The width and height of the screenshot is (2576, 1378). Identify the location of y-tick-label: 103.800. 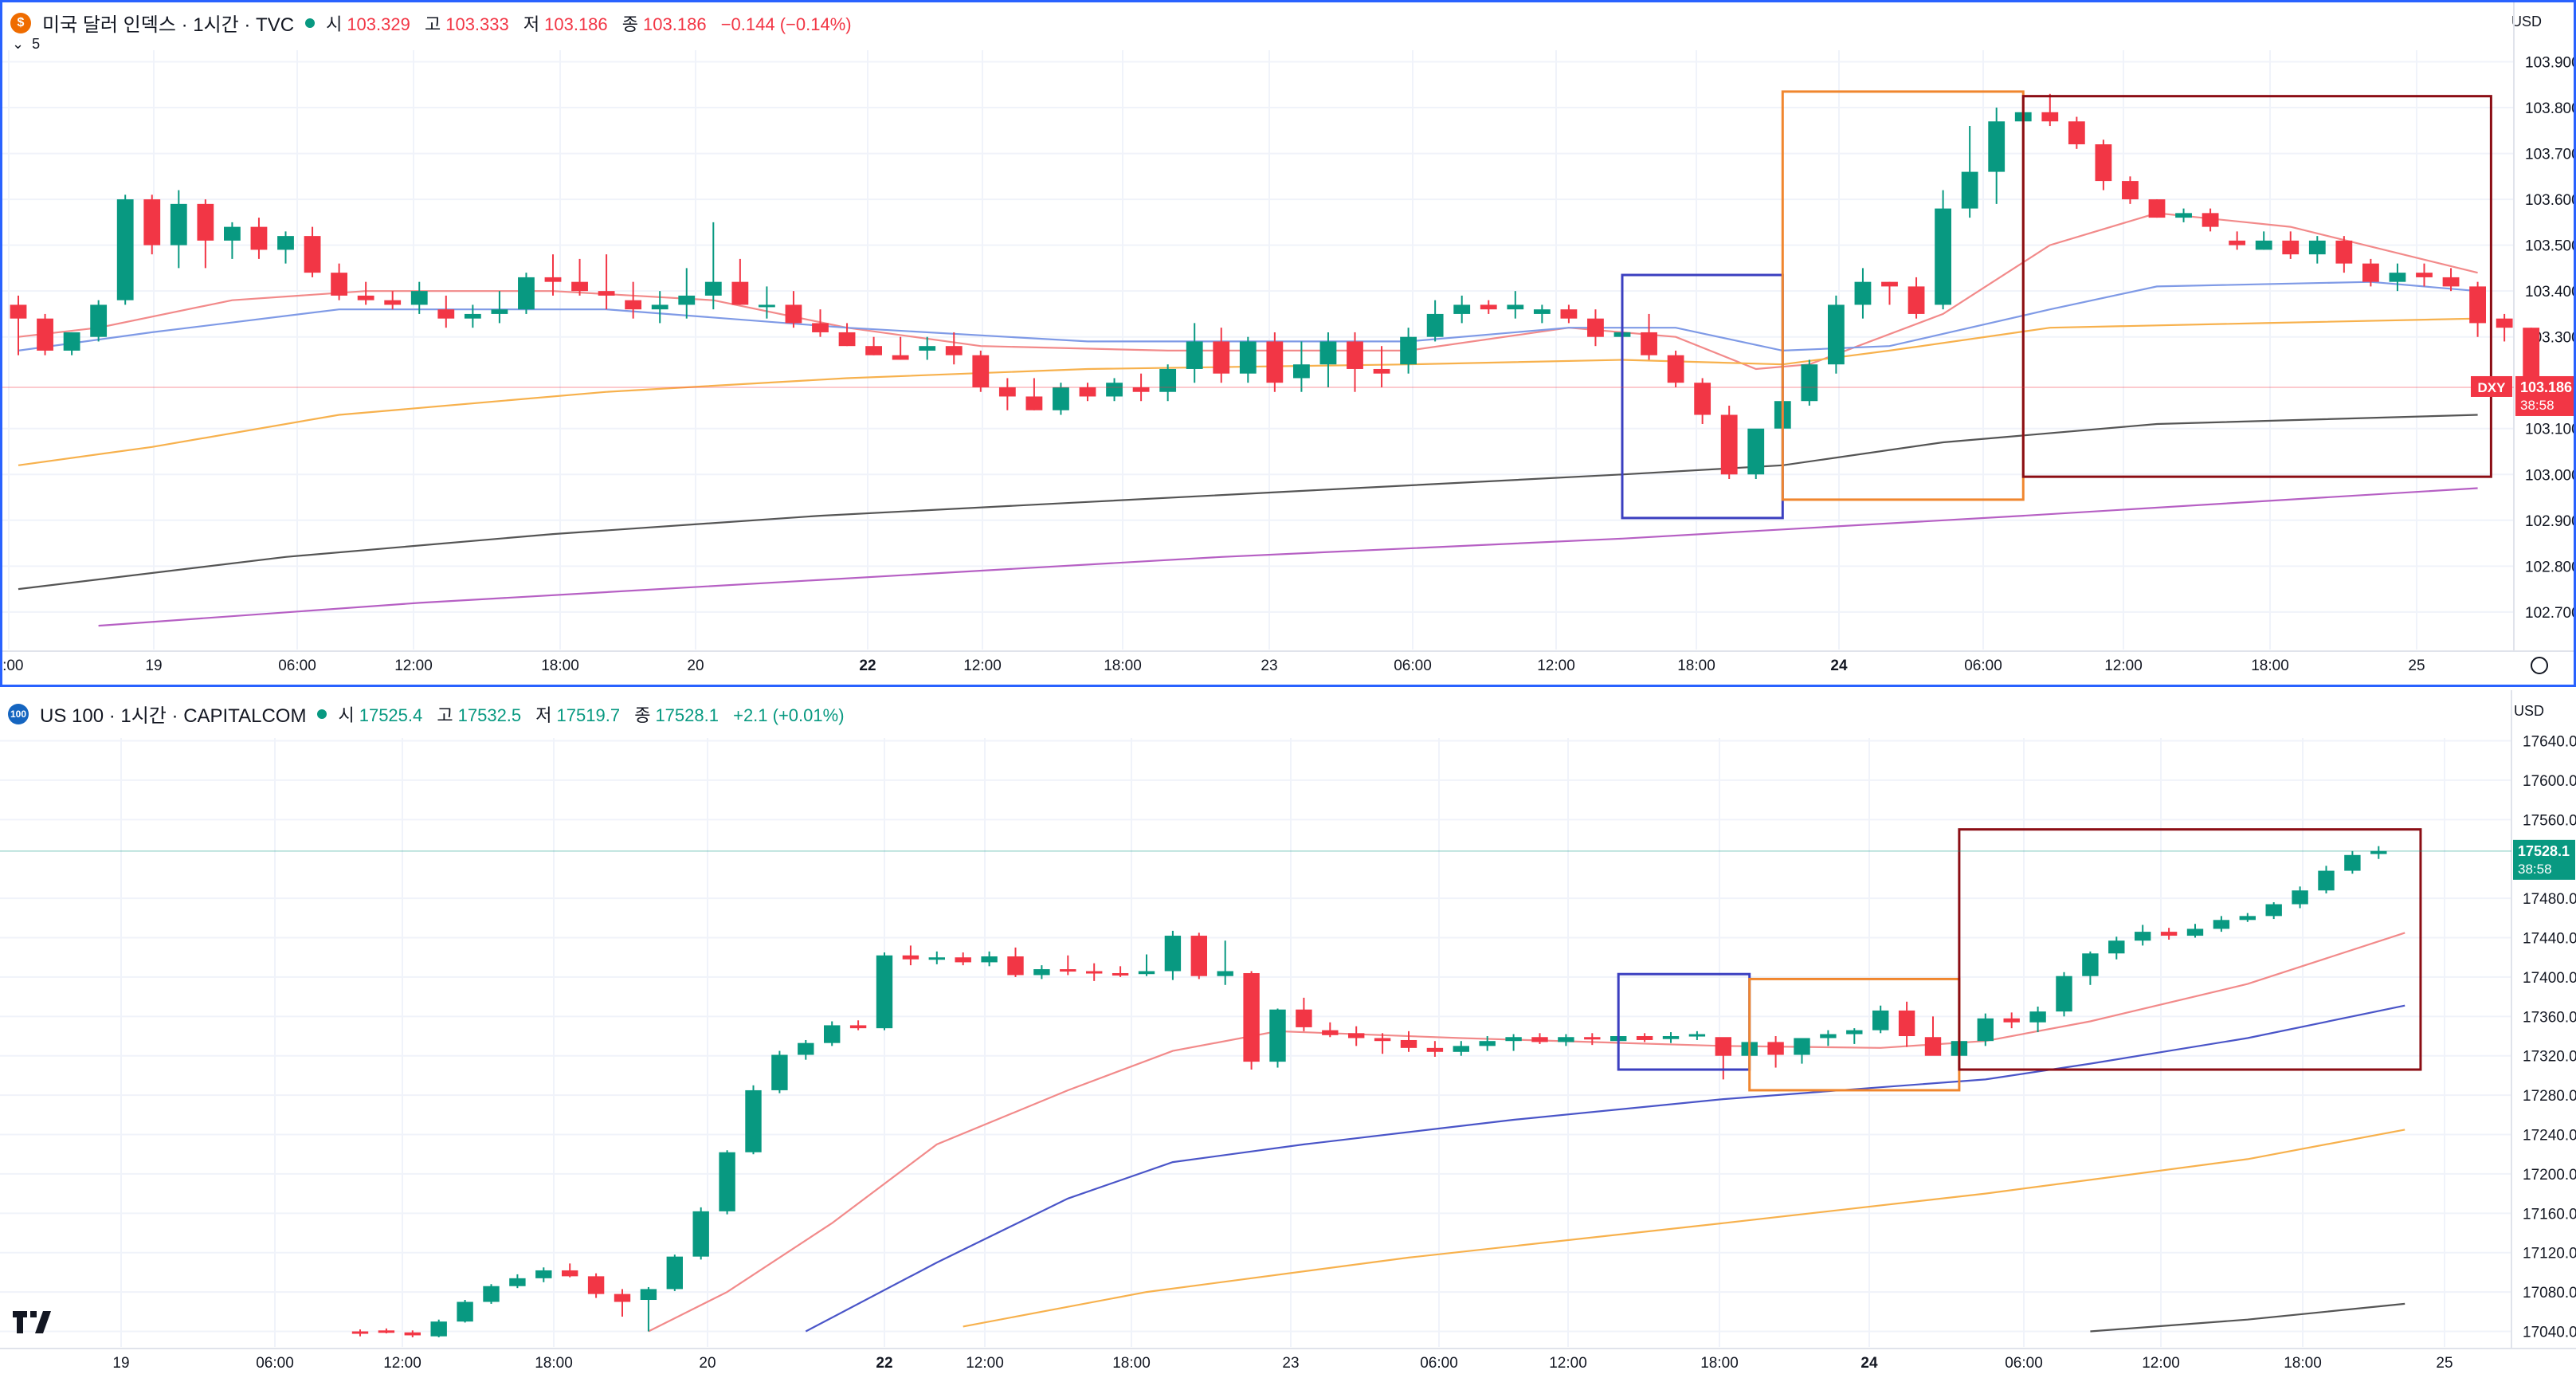
(2549, 109).